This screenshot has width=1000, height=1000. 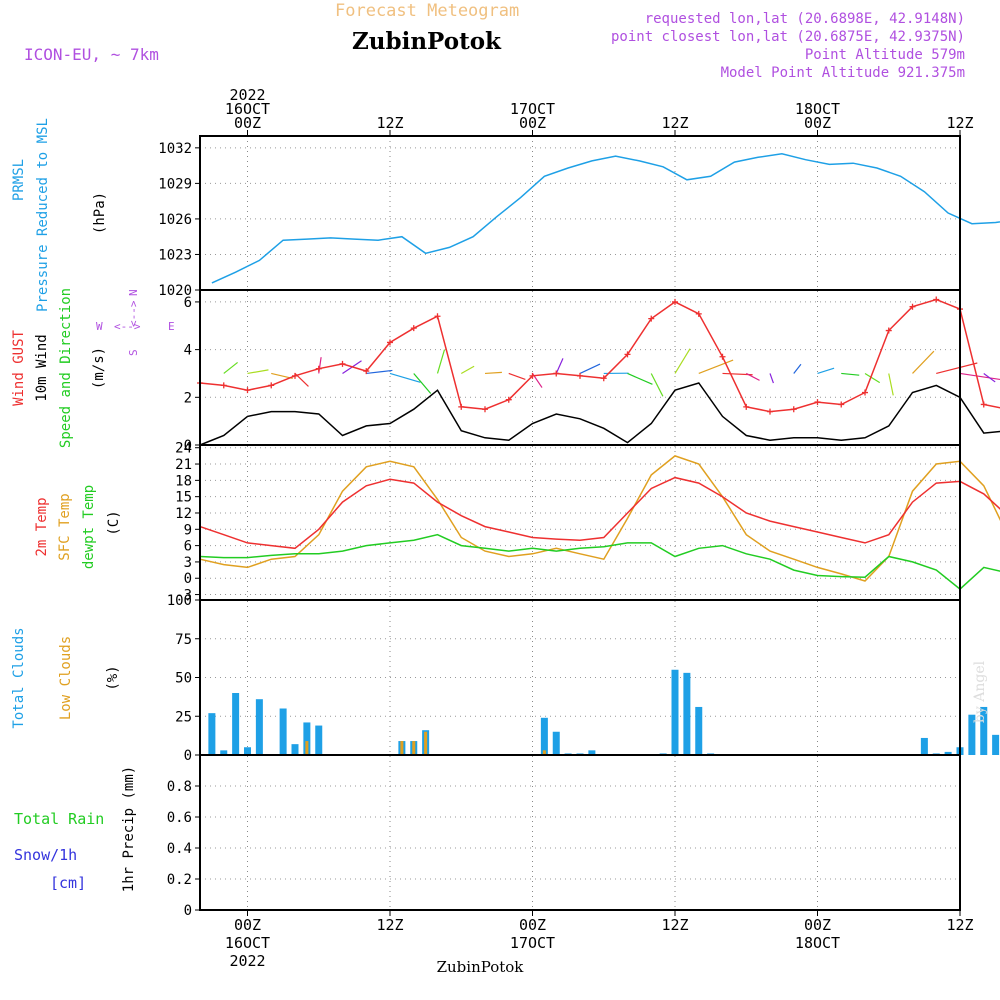 I want to click on ytick-label: 21, so click(x=183, y=465).